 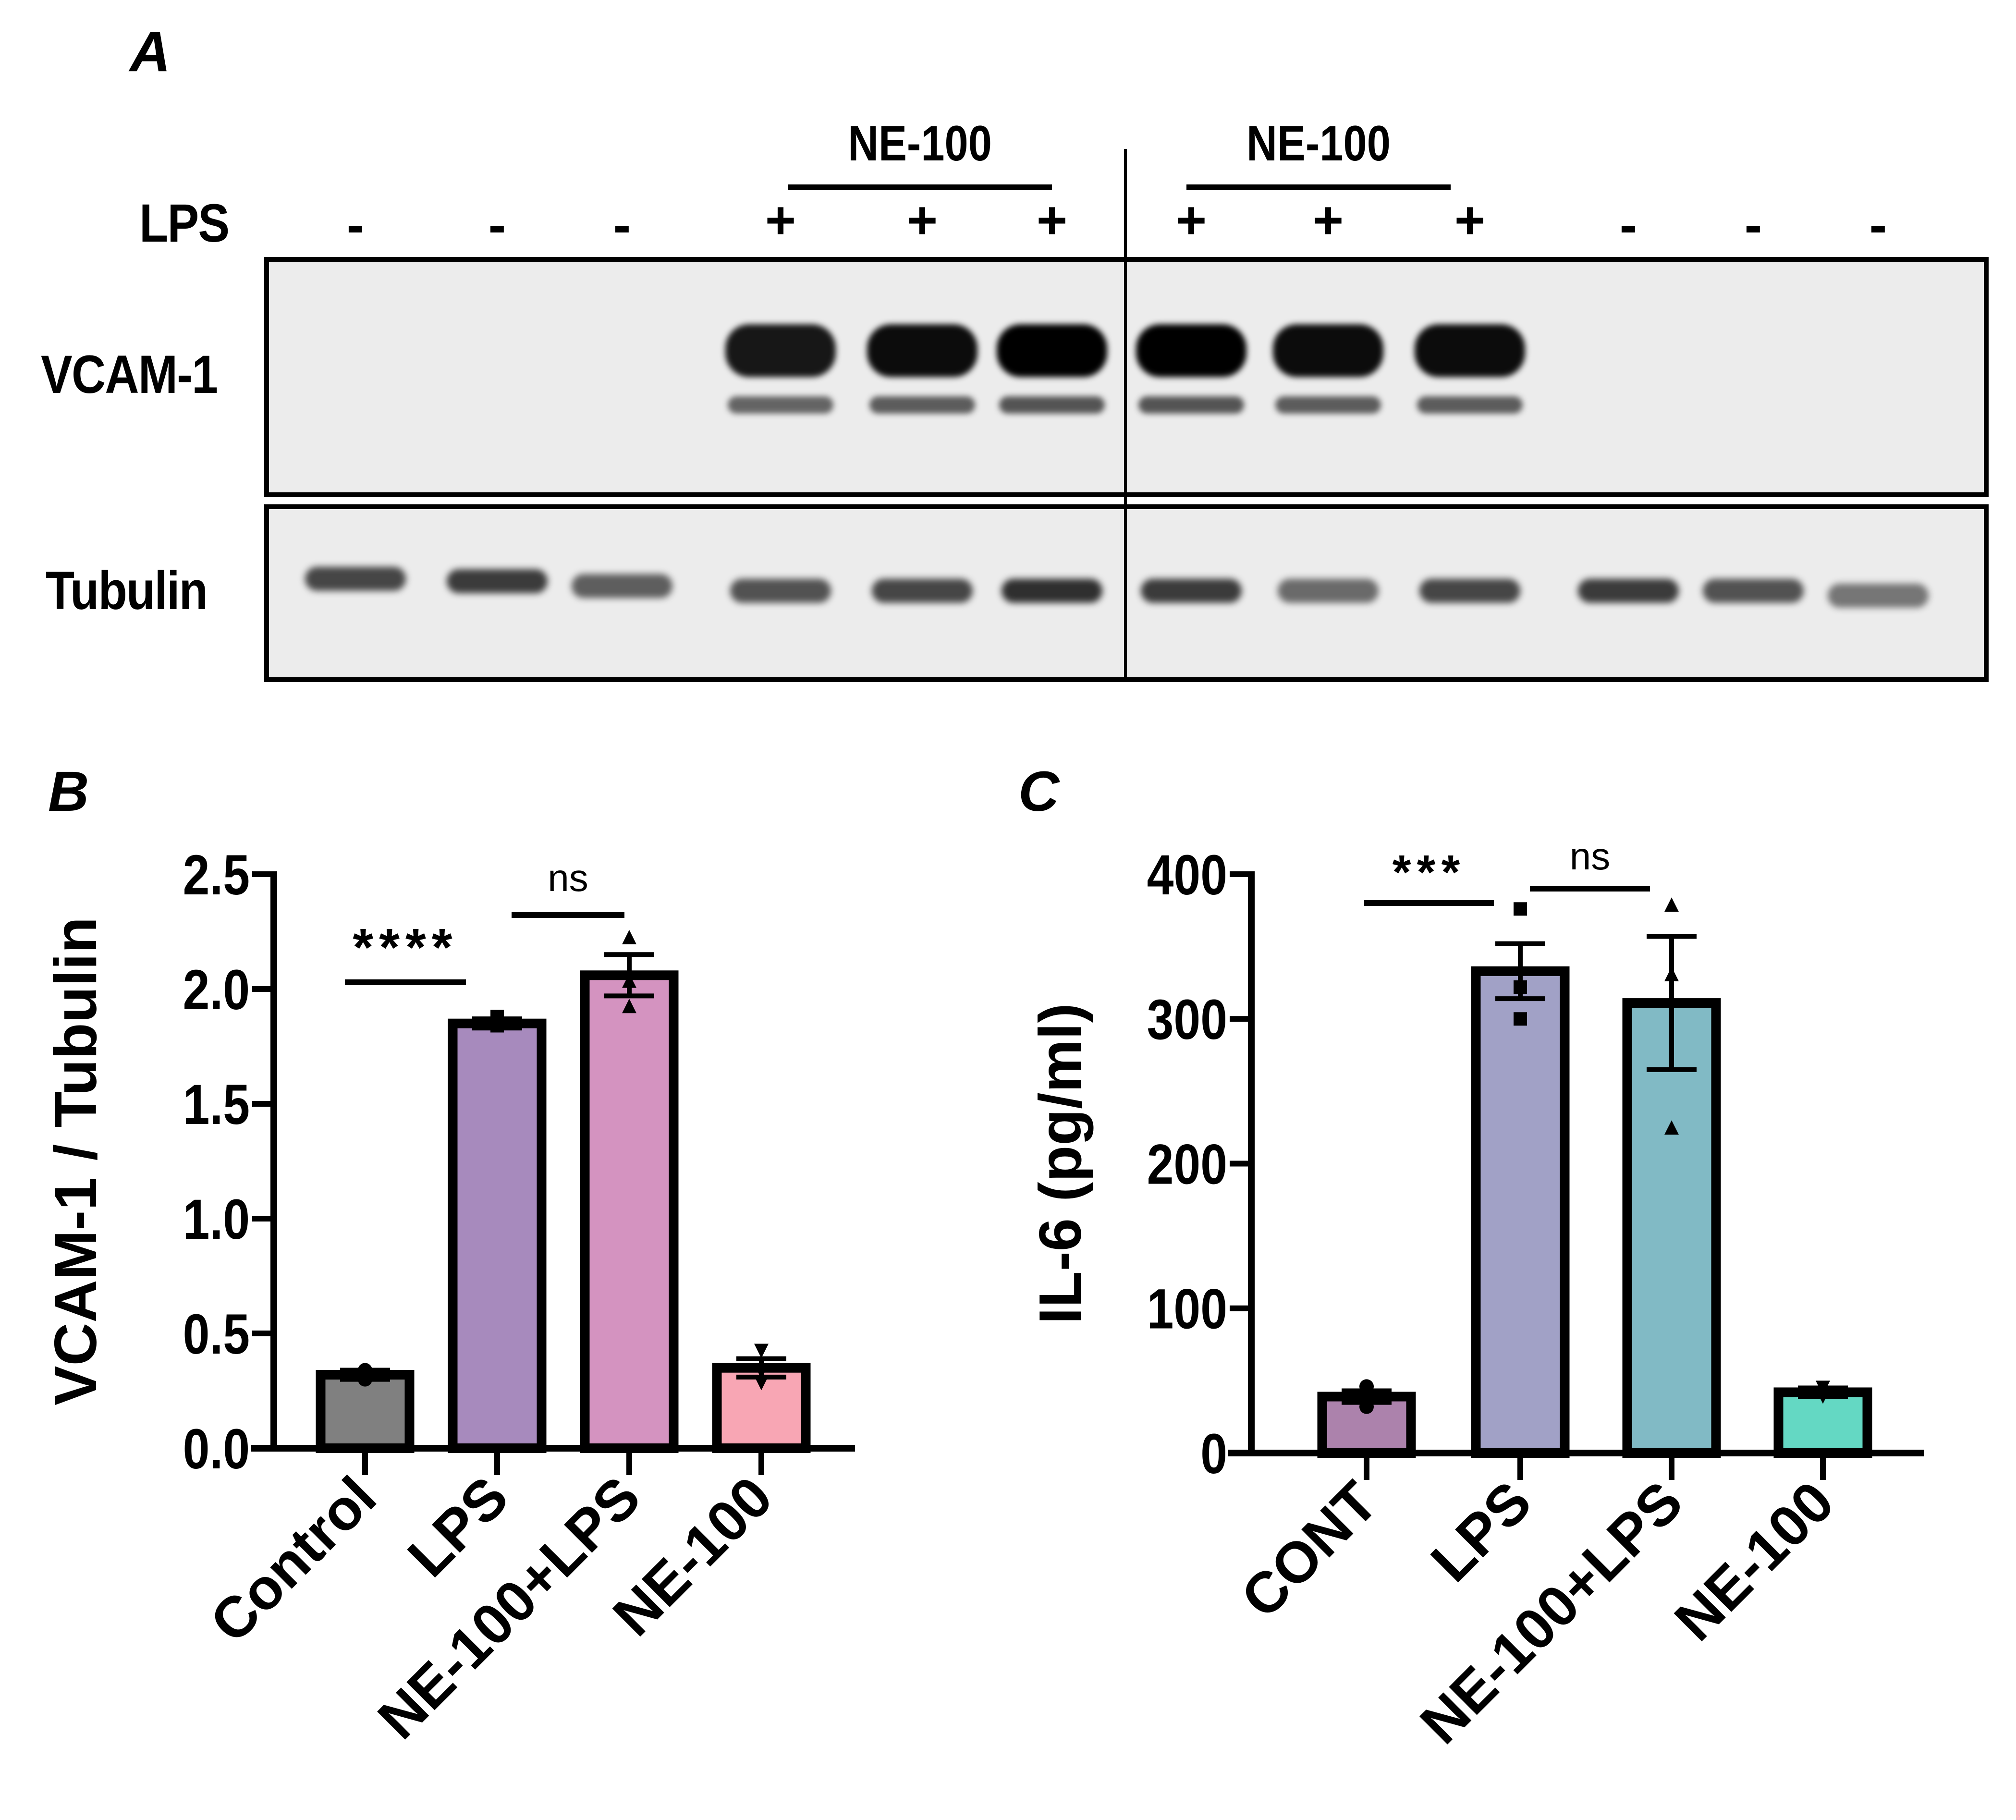 I want to click on y-tick-label: 1.5, so click(x=216, y=1104).